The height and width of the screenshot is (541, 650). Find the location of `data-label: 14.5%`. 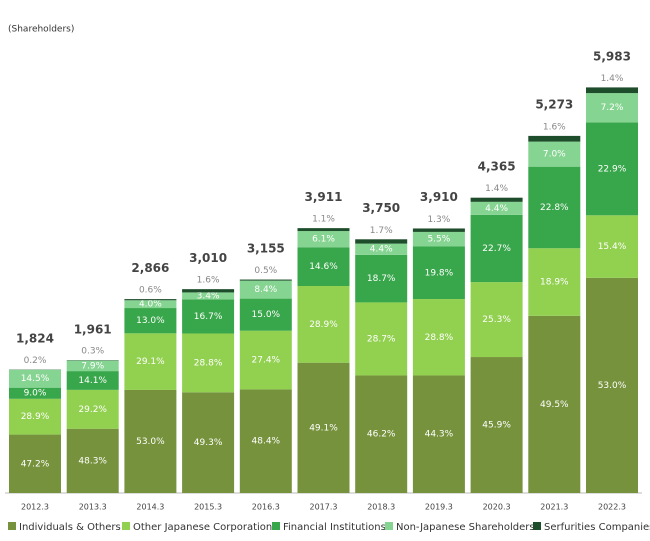

data-label: 14.5% is located at coordinates (35, 379).